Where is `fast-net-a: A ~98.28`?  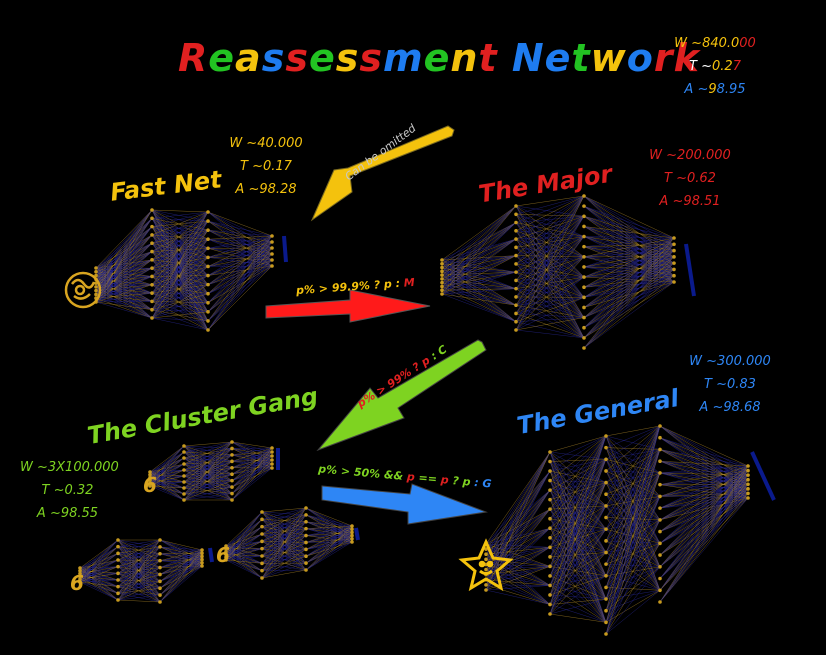 fast-net-a: A ~98.28 is located at coordinates (266, 189).